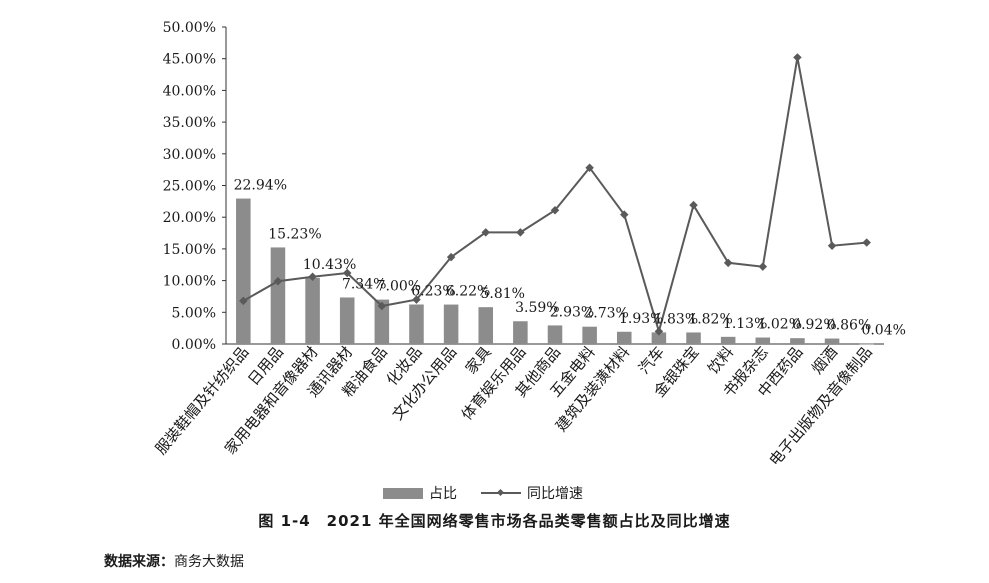  Describe the element at coordinates (260, 186) in the screenshot. I see `bar-data-label: 22.94%` at that location.